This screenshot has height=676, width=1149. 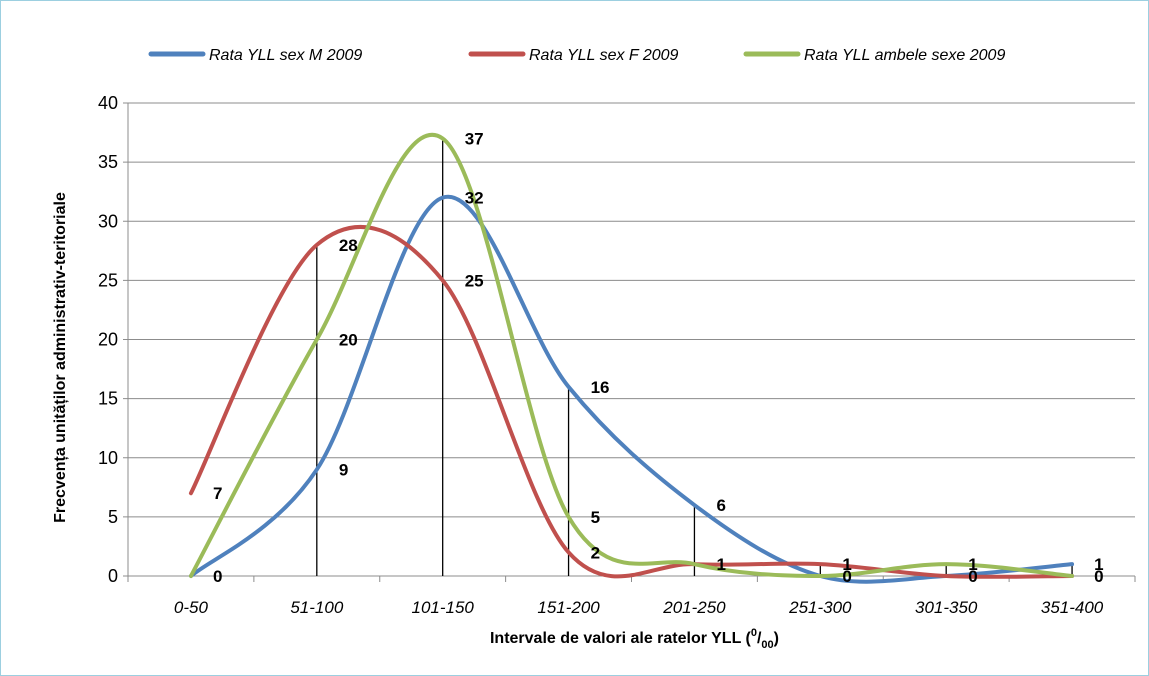 I want to click on data-label-201-250-6-12: 6, so click(x=720, y=505).